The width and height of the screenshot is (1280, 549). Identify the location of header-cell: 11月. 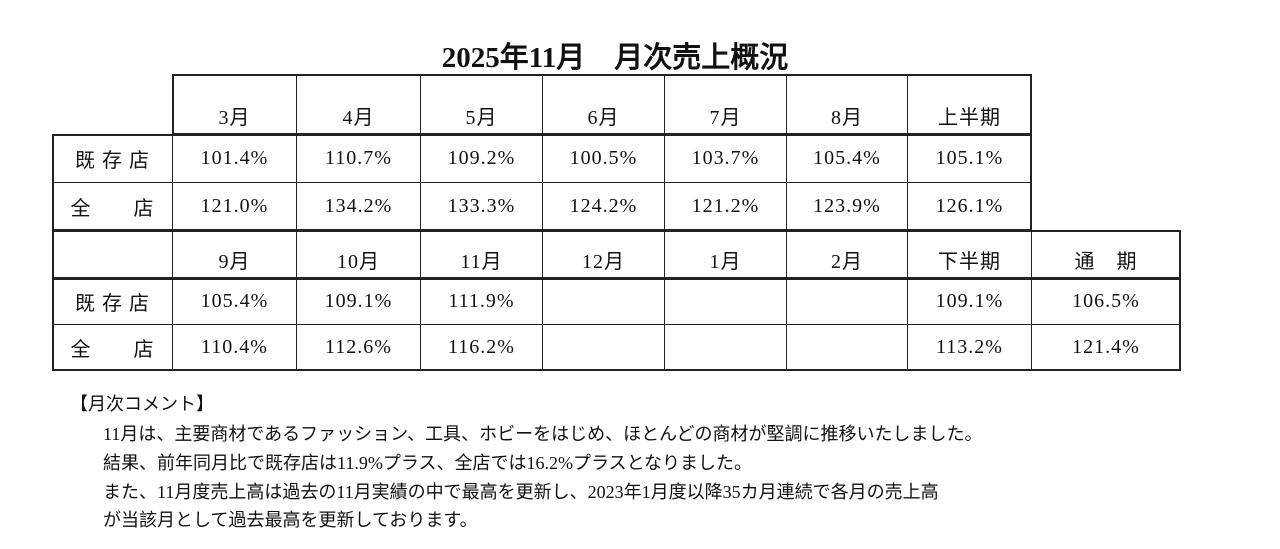
(481, 254).